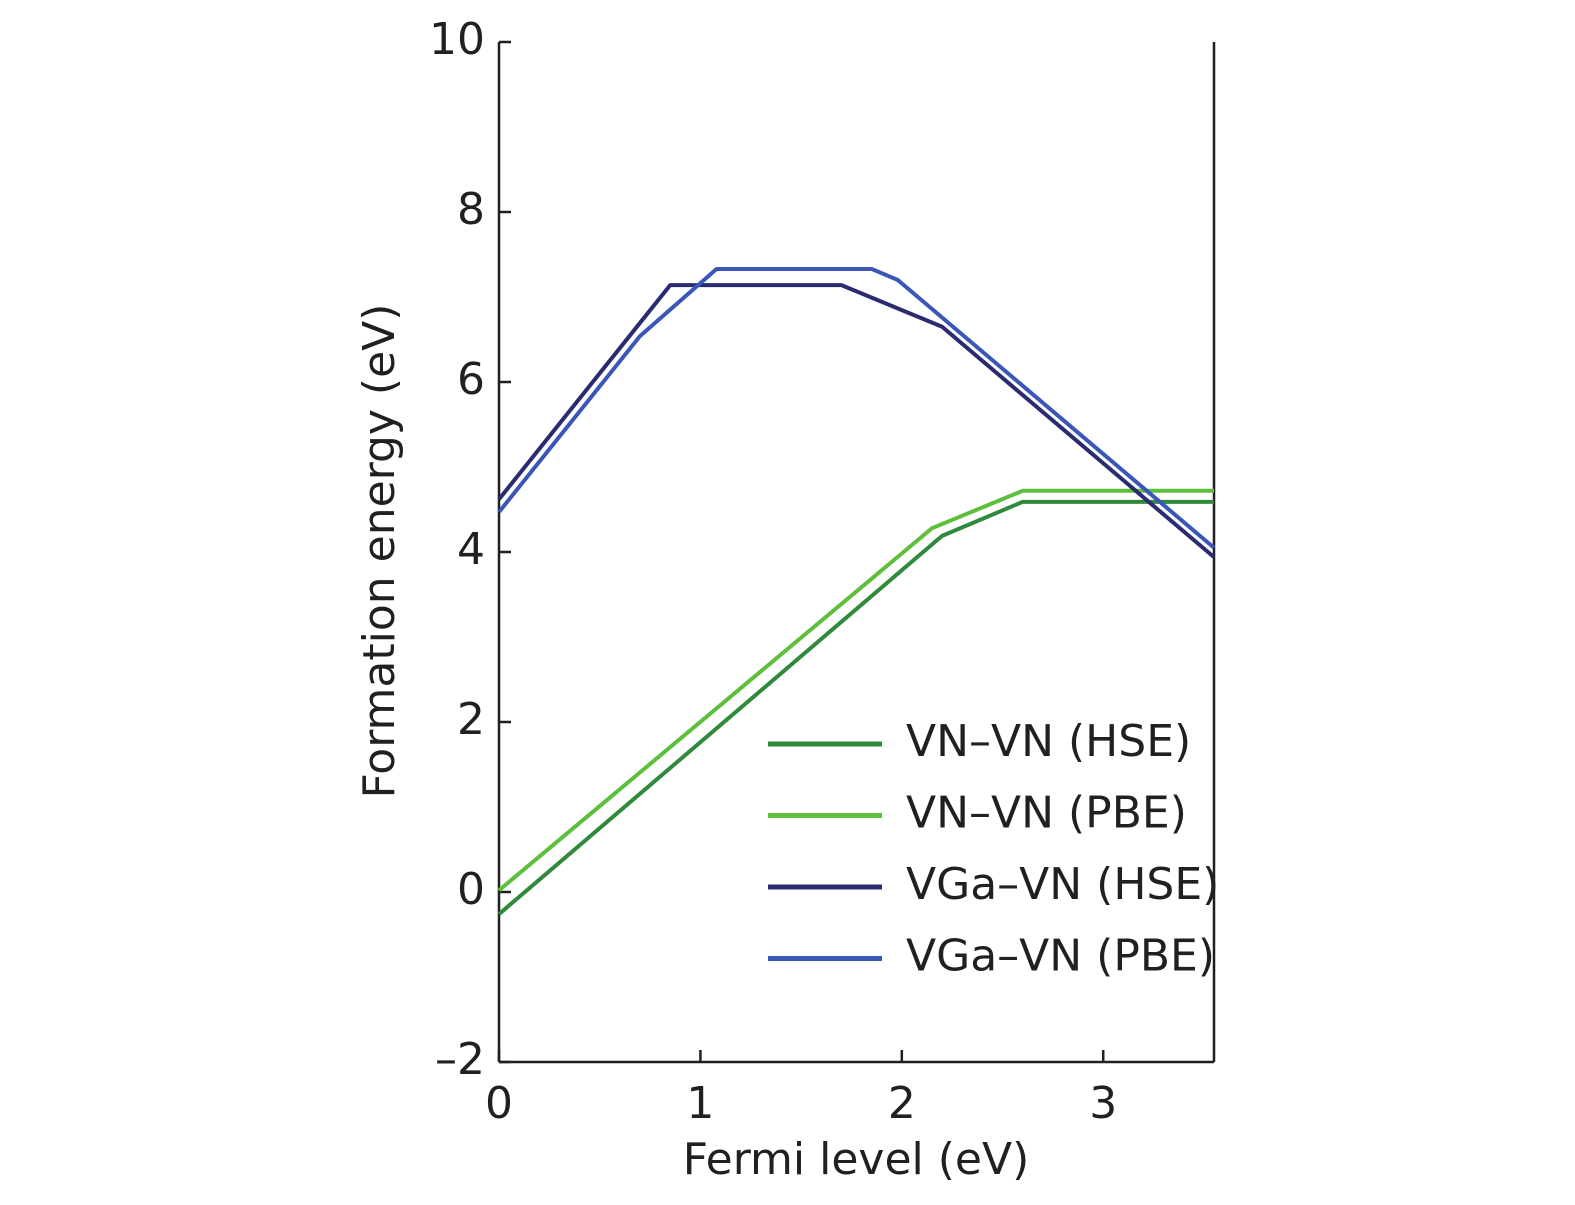 The width and height of the screenshot is (1575, 1205). I want to click on legend-label: VGa–VN (HSE), so click(1062, 884).